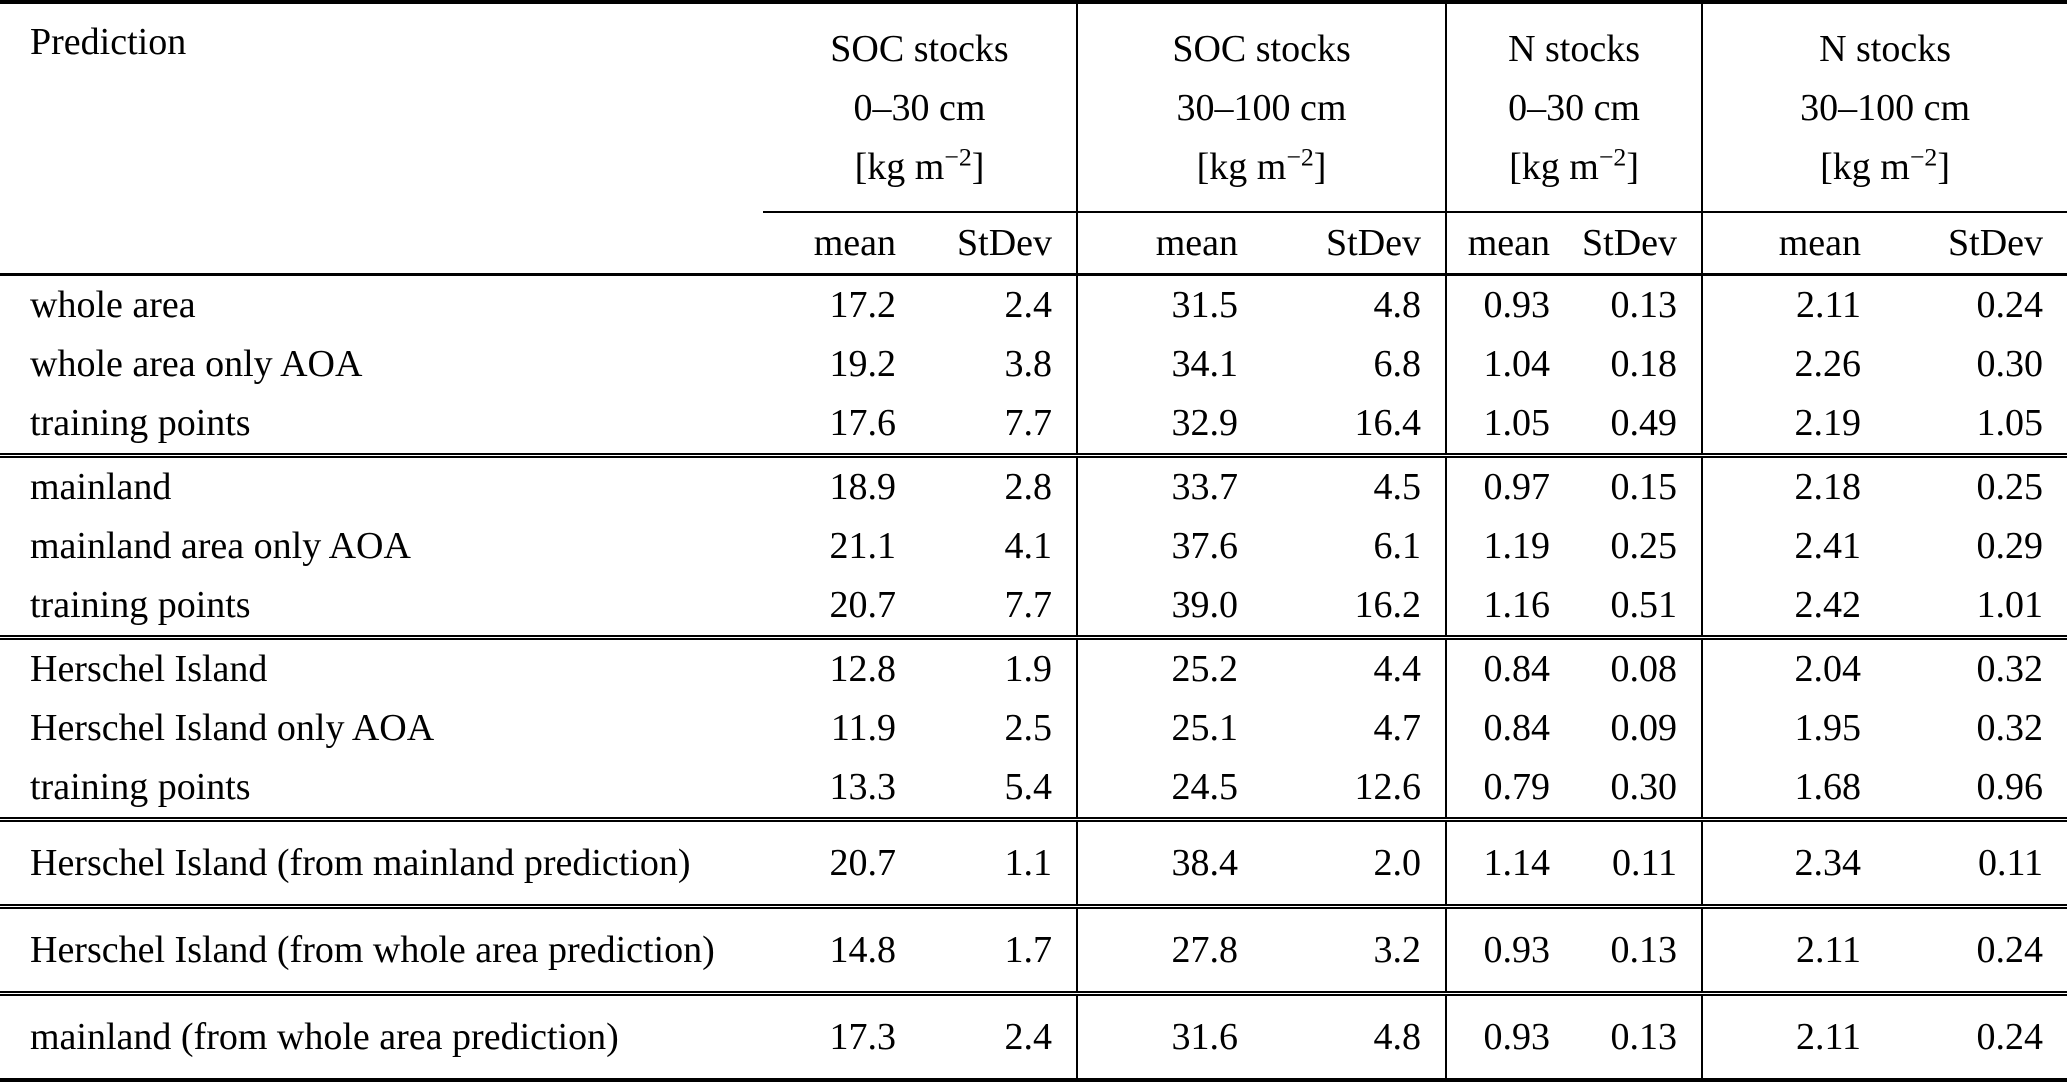 Image resolution: width=2067 pixels, height=1082 pixels. I want to click on value-cell: 2.18, so click(1793, 486).